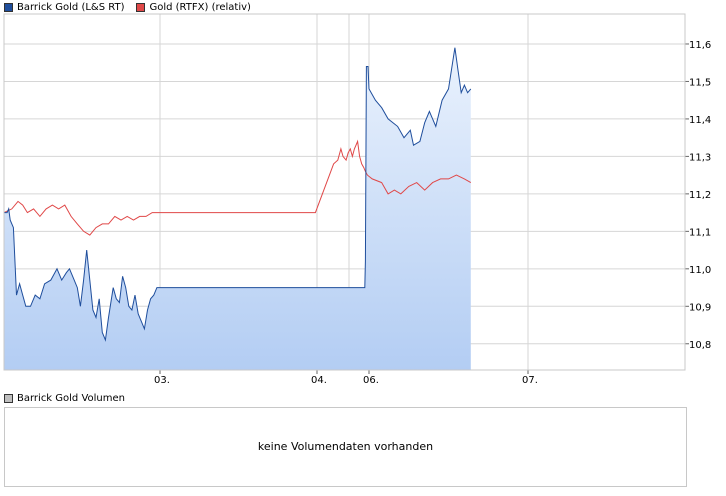 This screenshot has height=496, width=726. I want to click on y-tick-label: 10,8, so click(700, 345).